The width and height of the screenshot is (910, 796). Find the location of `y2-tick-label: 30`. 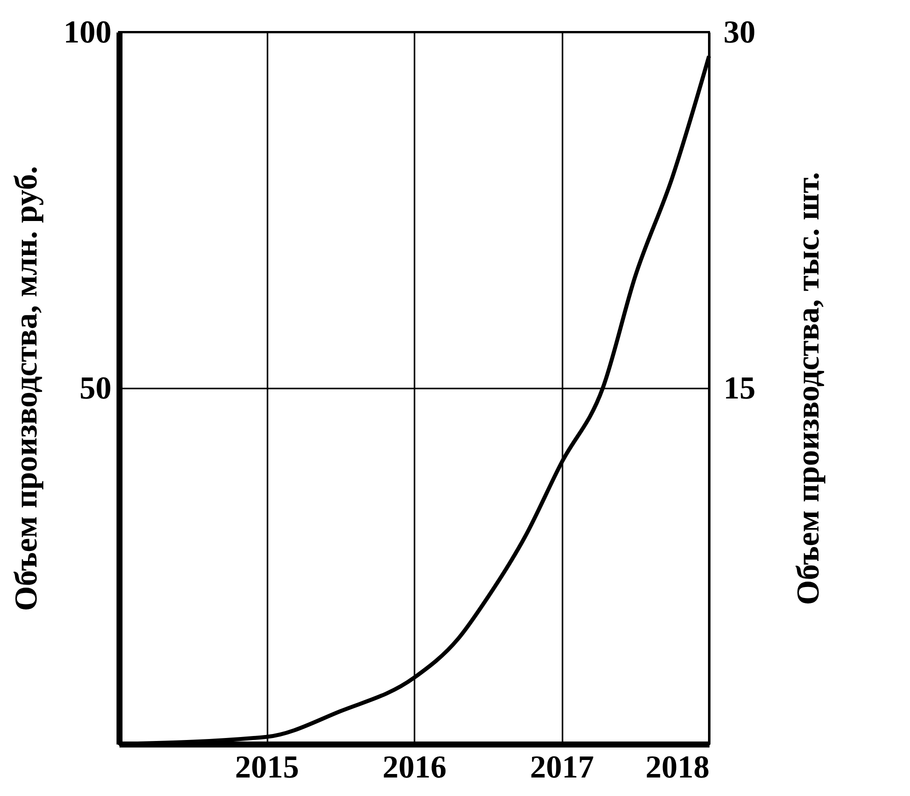

y2-tick-label: 30 is located at coordinates (740, 32).